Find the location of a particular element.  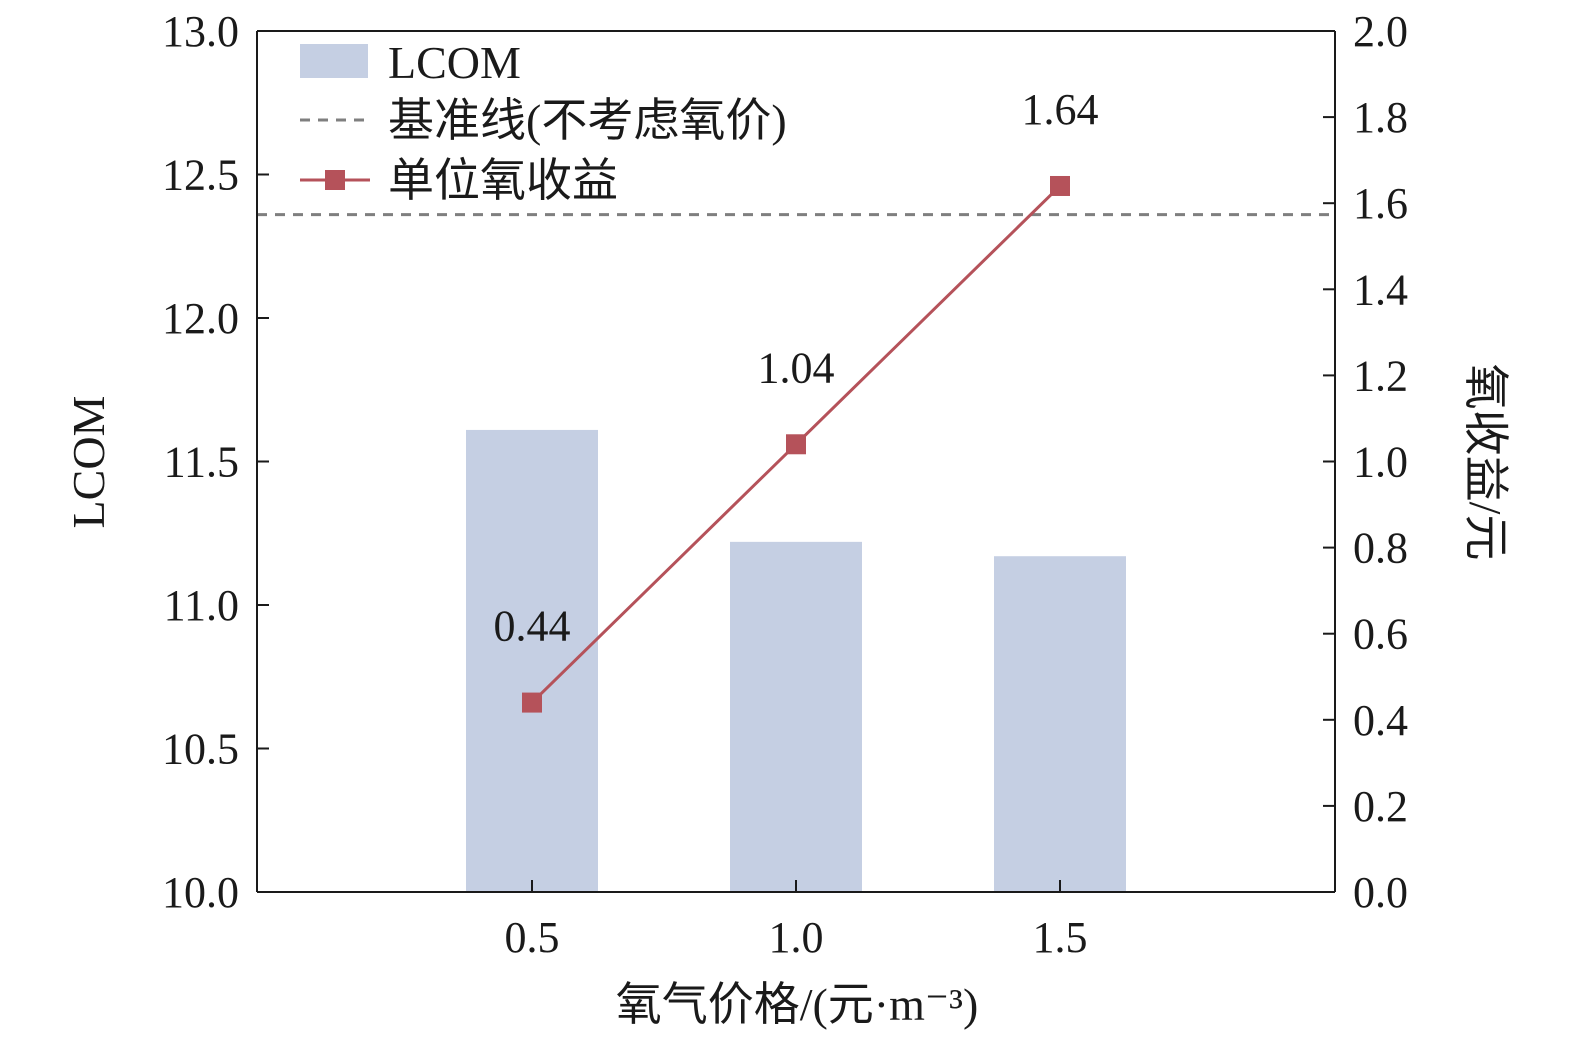

y-tick-label-10.5: 10.5 is located at coordinates (200, 749).